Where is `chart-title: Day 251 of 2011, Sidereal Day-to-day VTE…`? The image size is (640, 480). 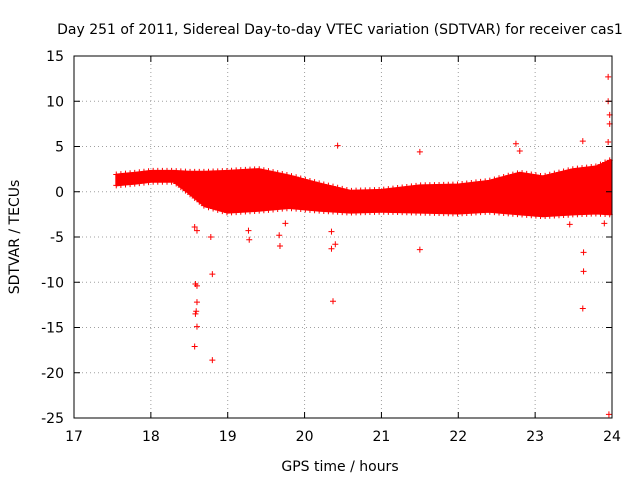
chart-title: Day 251 of 2011, Sidereal Day-to-day VTE… is located at coordinates (340, 30).